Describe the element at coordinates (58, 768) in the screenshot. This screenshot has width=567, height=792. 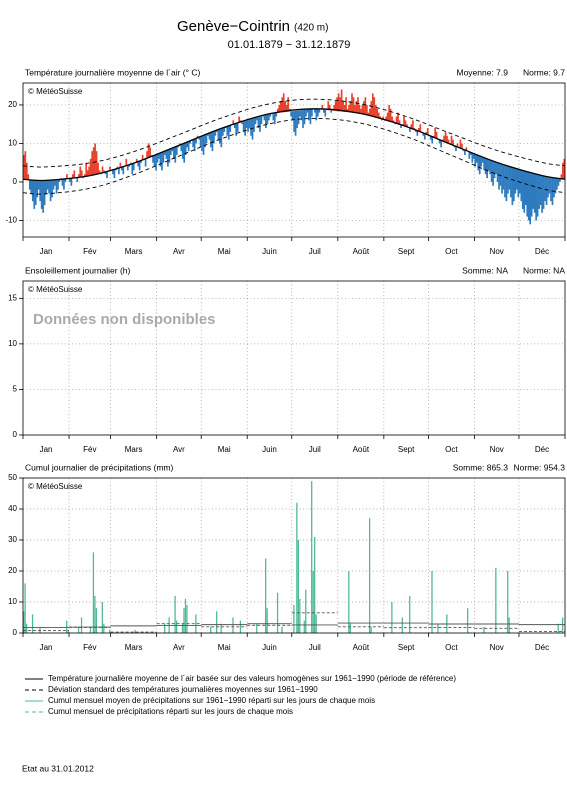
I see `footer: Etat au 31.01.2012` at that location.